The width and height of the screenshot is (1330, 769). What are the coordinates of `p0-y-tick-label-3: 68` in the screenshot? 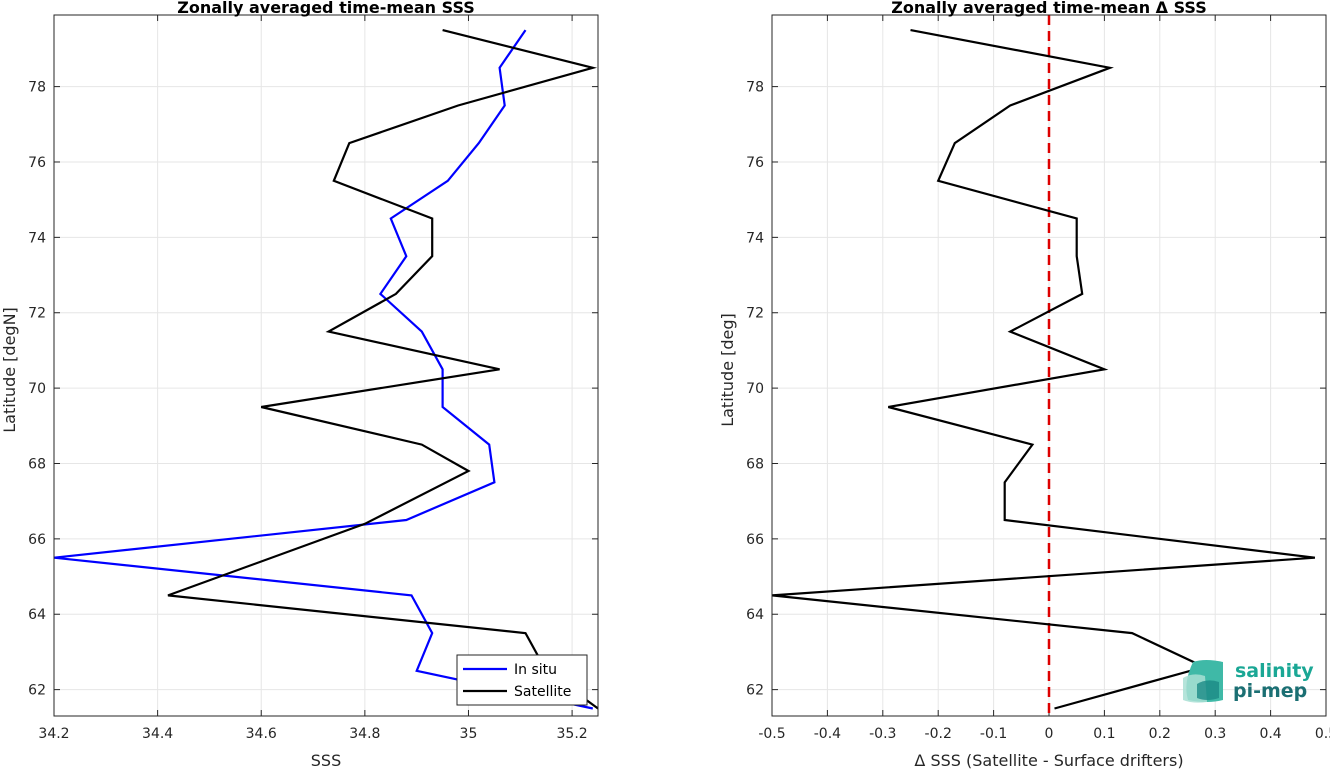 It's located at (37, 464).